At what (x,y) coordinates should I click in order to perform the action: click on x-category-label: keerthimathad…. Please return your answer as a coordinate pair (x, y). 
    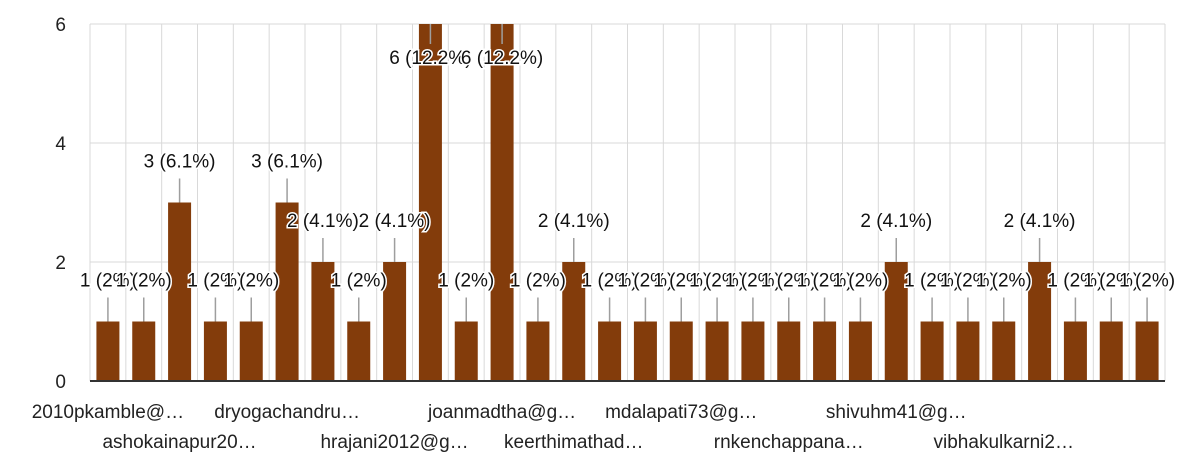
    Looking at the image, I should click on (573, 442).